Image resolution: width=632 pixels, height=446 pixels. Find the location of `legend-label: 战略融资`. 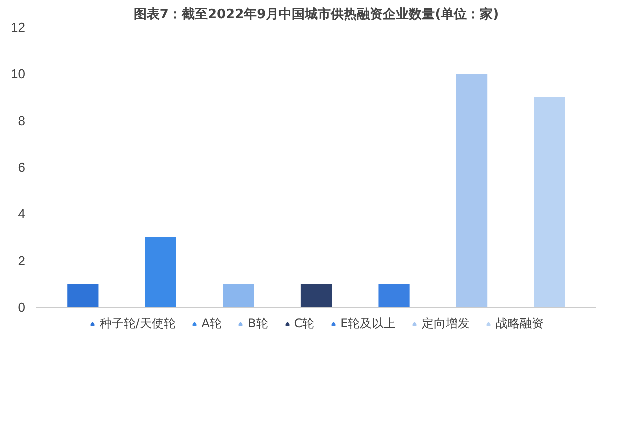

legend-label: 战略融资 is located at coordinates (520, 324).